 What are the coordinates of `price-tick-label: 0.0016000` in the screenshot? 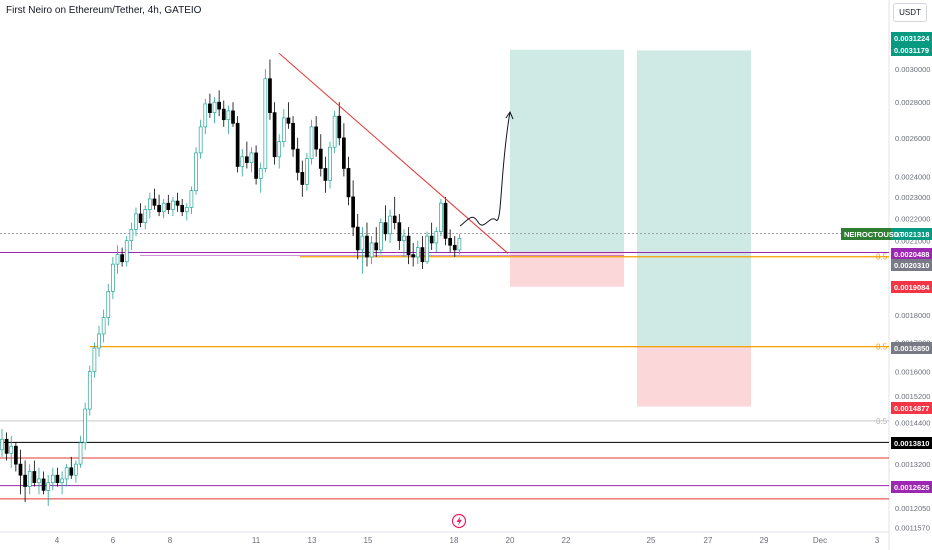 It's located at (912, 372).